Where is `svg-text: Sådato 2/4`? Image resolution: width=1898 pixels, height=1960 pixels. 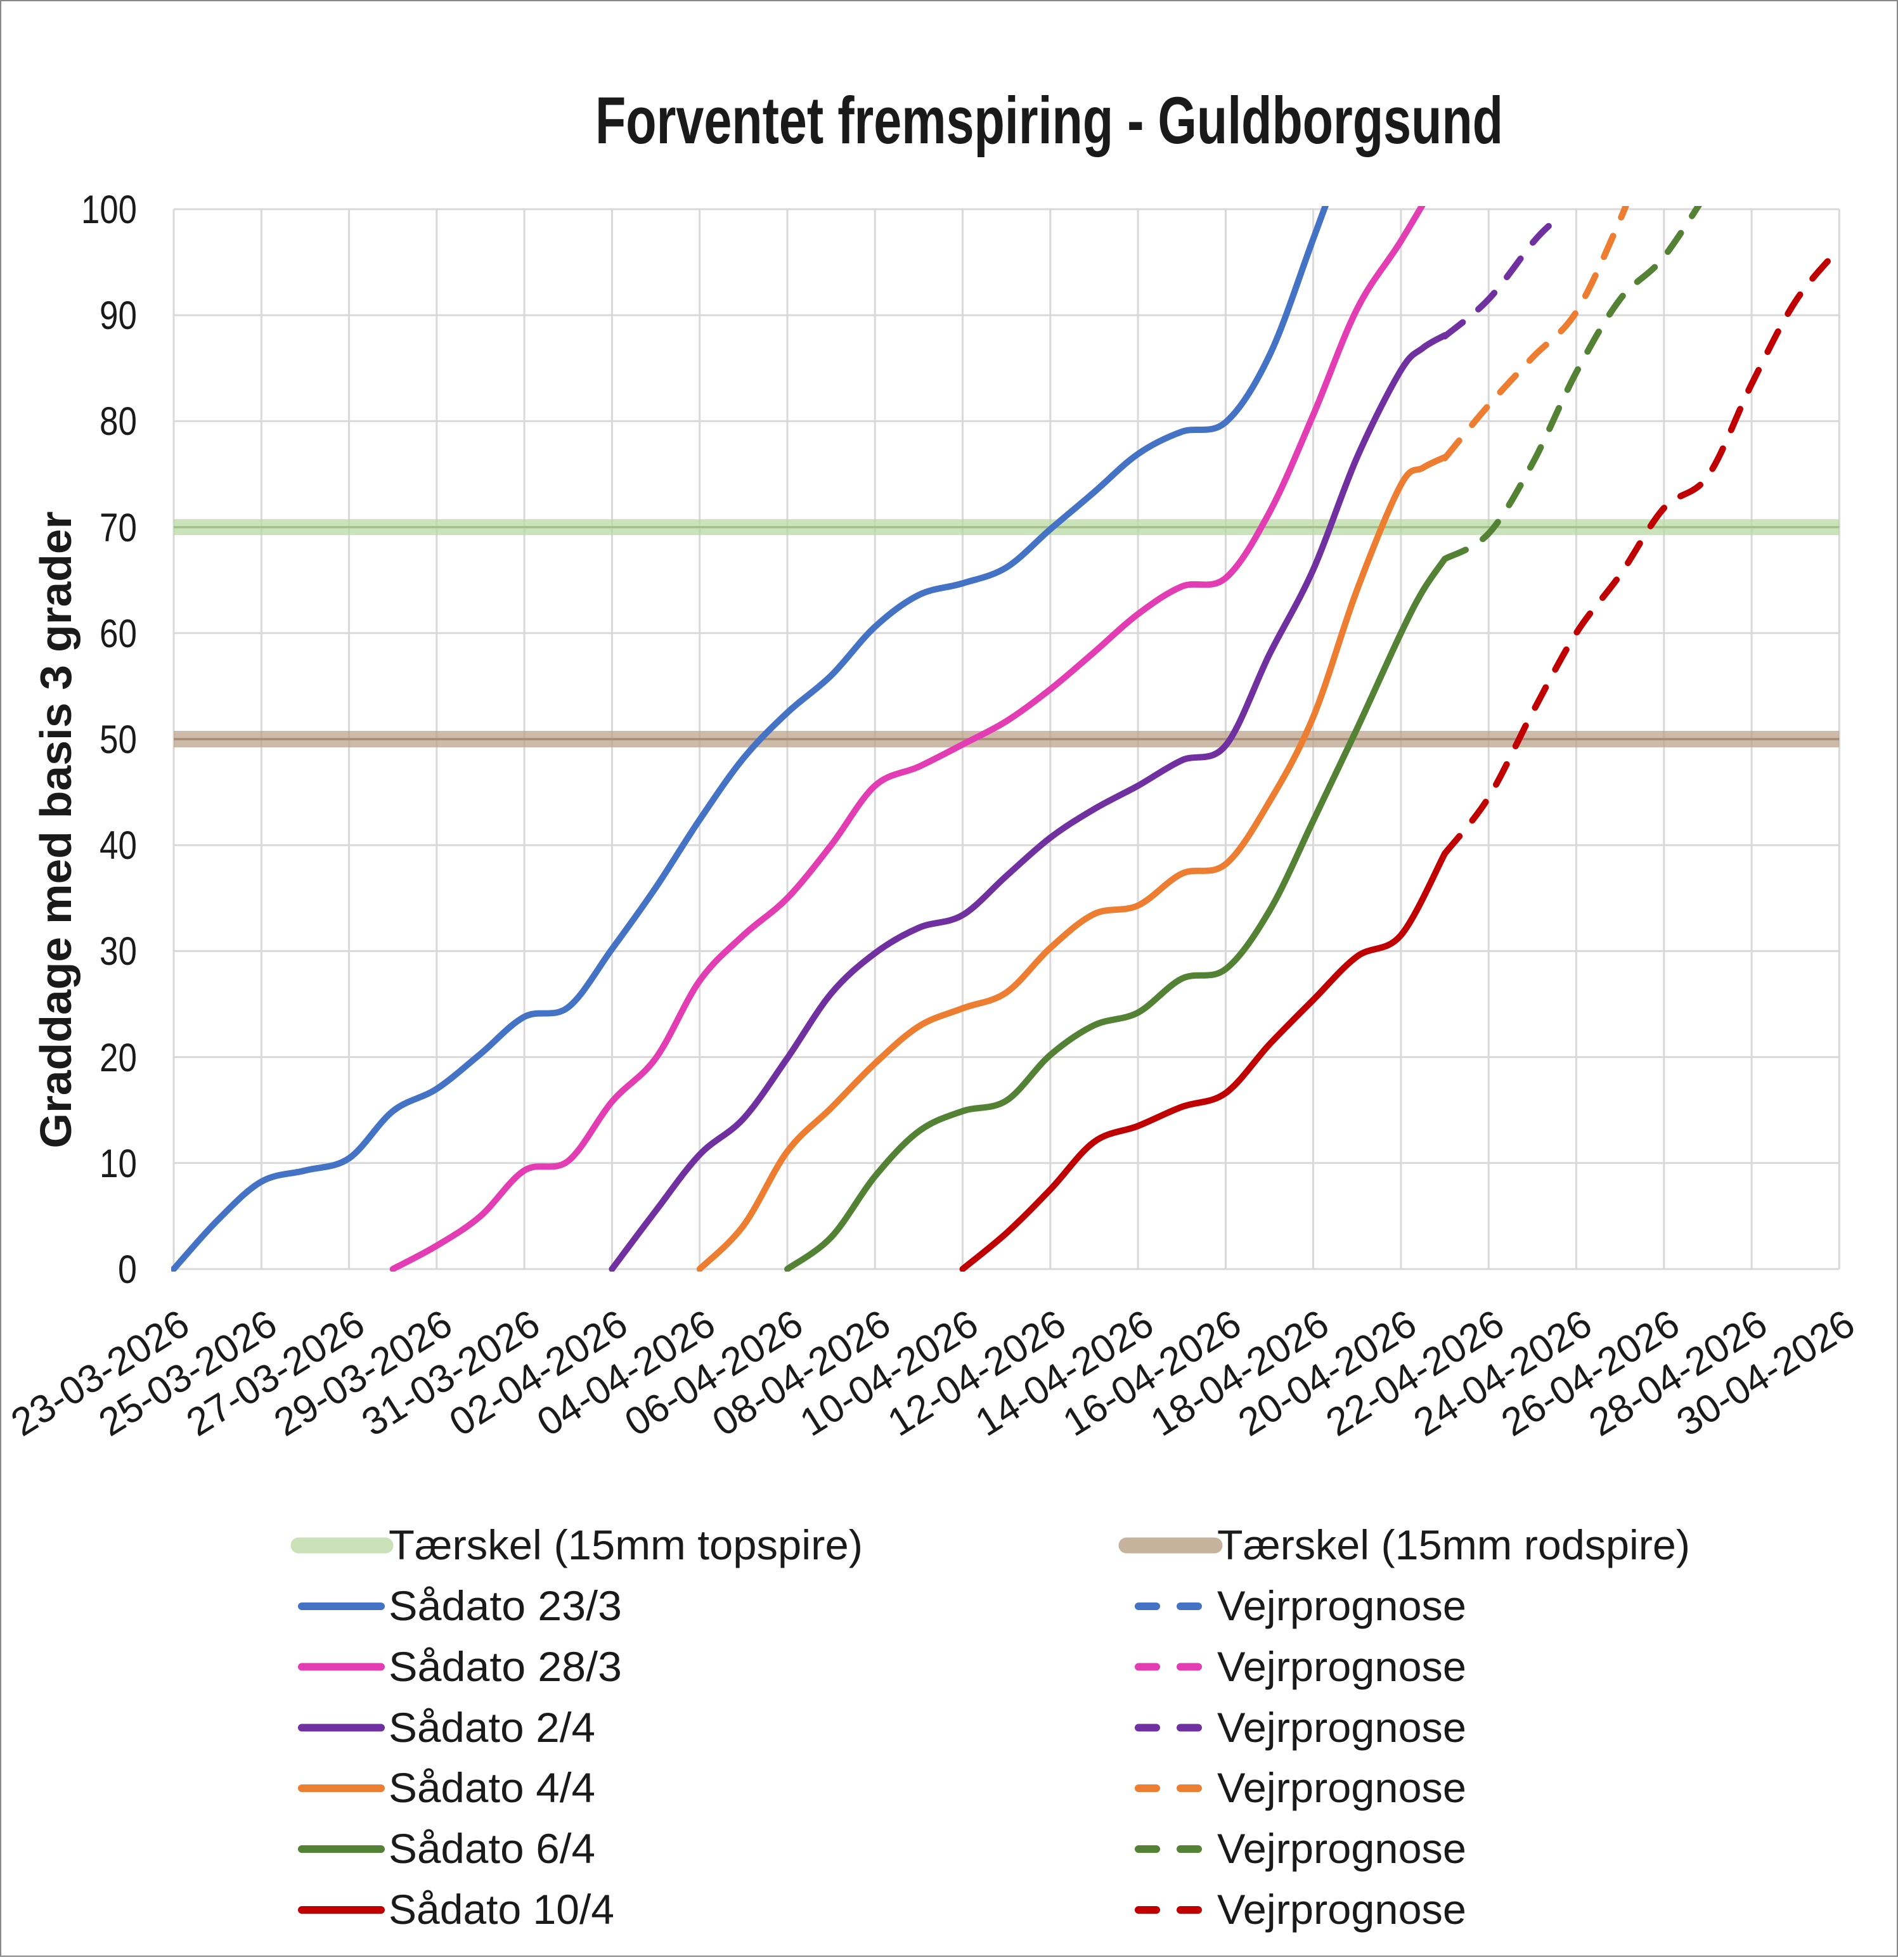 svg-text: Sådato 2/4 is located at coordinates (492, 1727).